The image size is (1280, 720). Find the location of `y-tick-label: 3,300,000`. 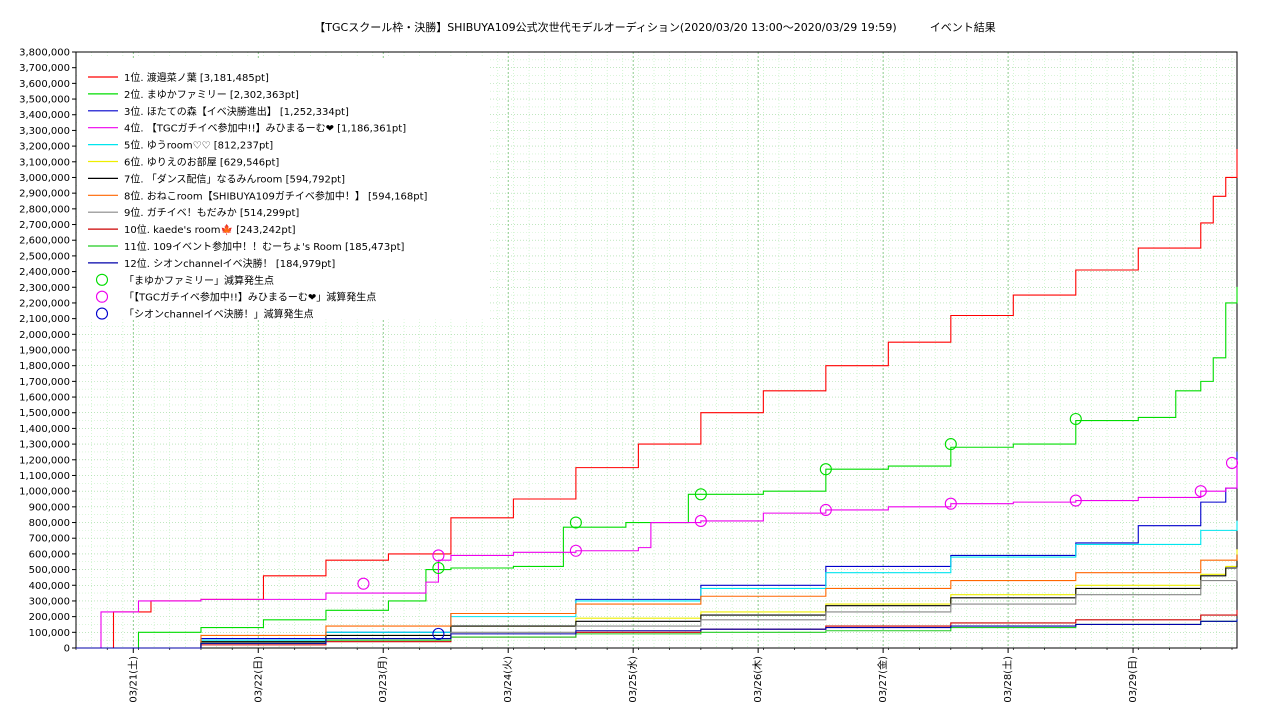

y-tick-label: 3,300,000 is located at coordinates (44, 131).